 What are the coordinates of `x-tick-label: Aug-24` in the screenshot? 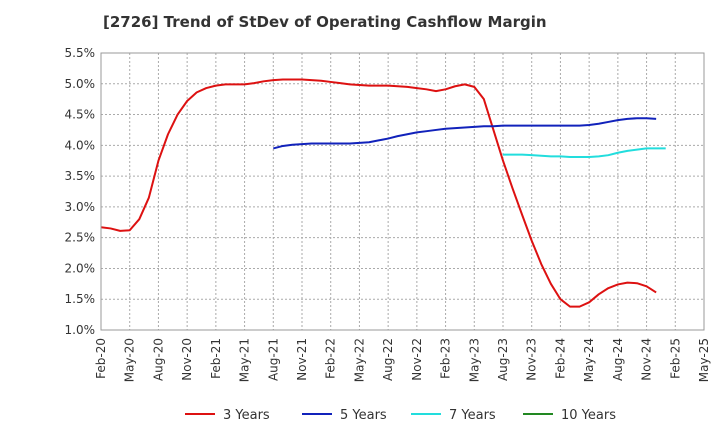 It's located at (618, 359).